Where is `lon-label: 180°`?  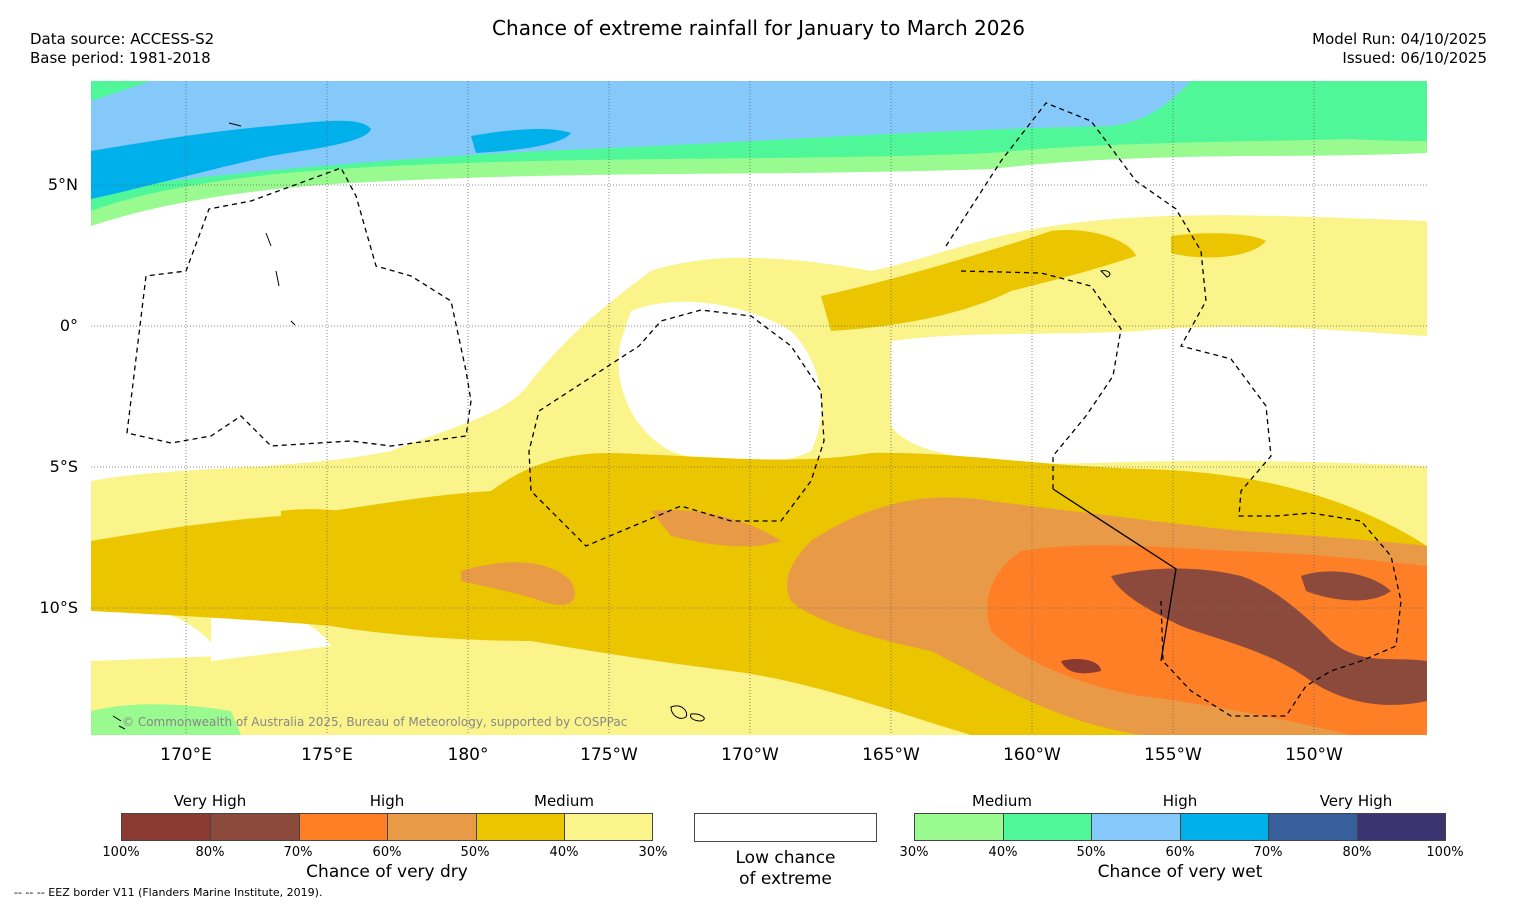 lon-label: 180° is located at coordinates (468, 755).